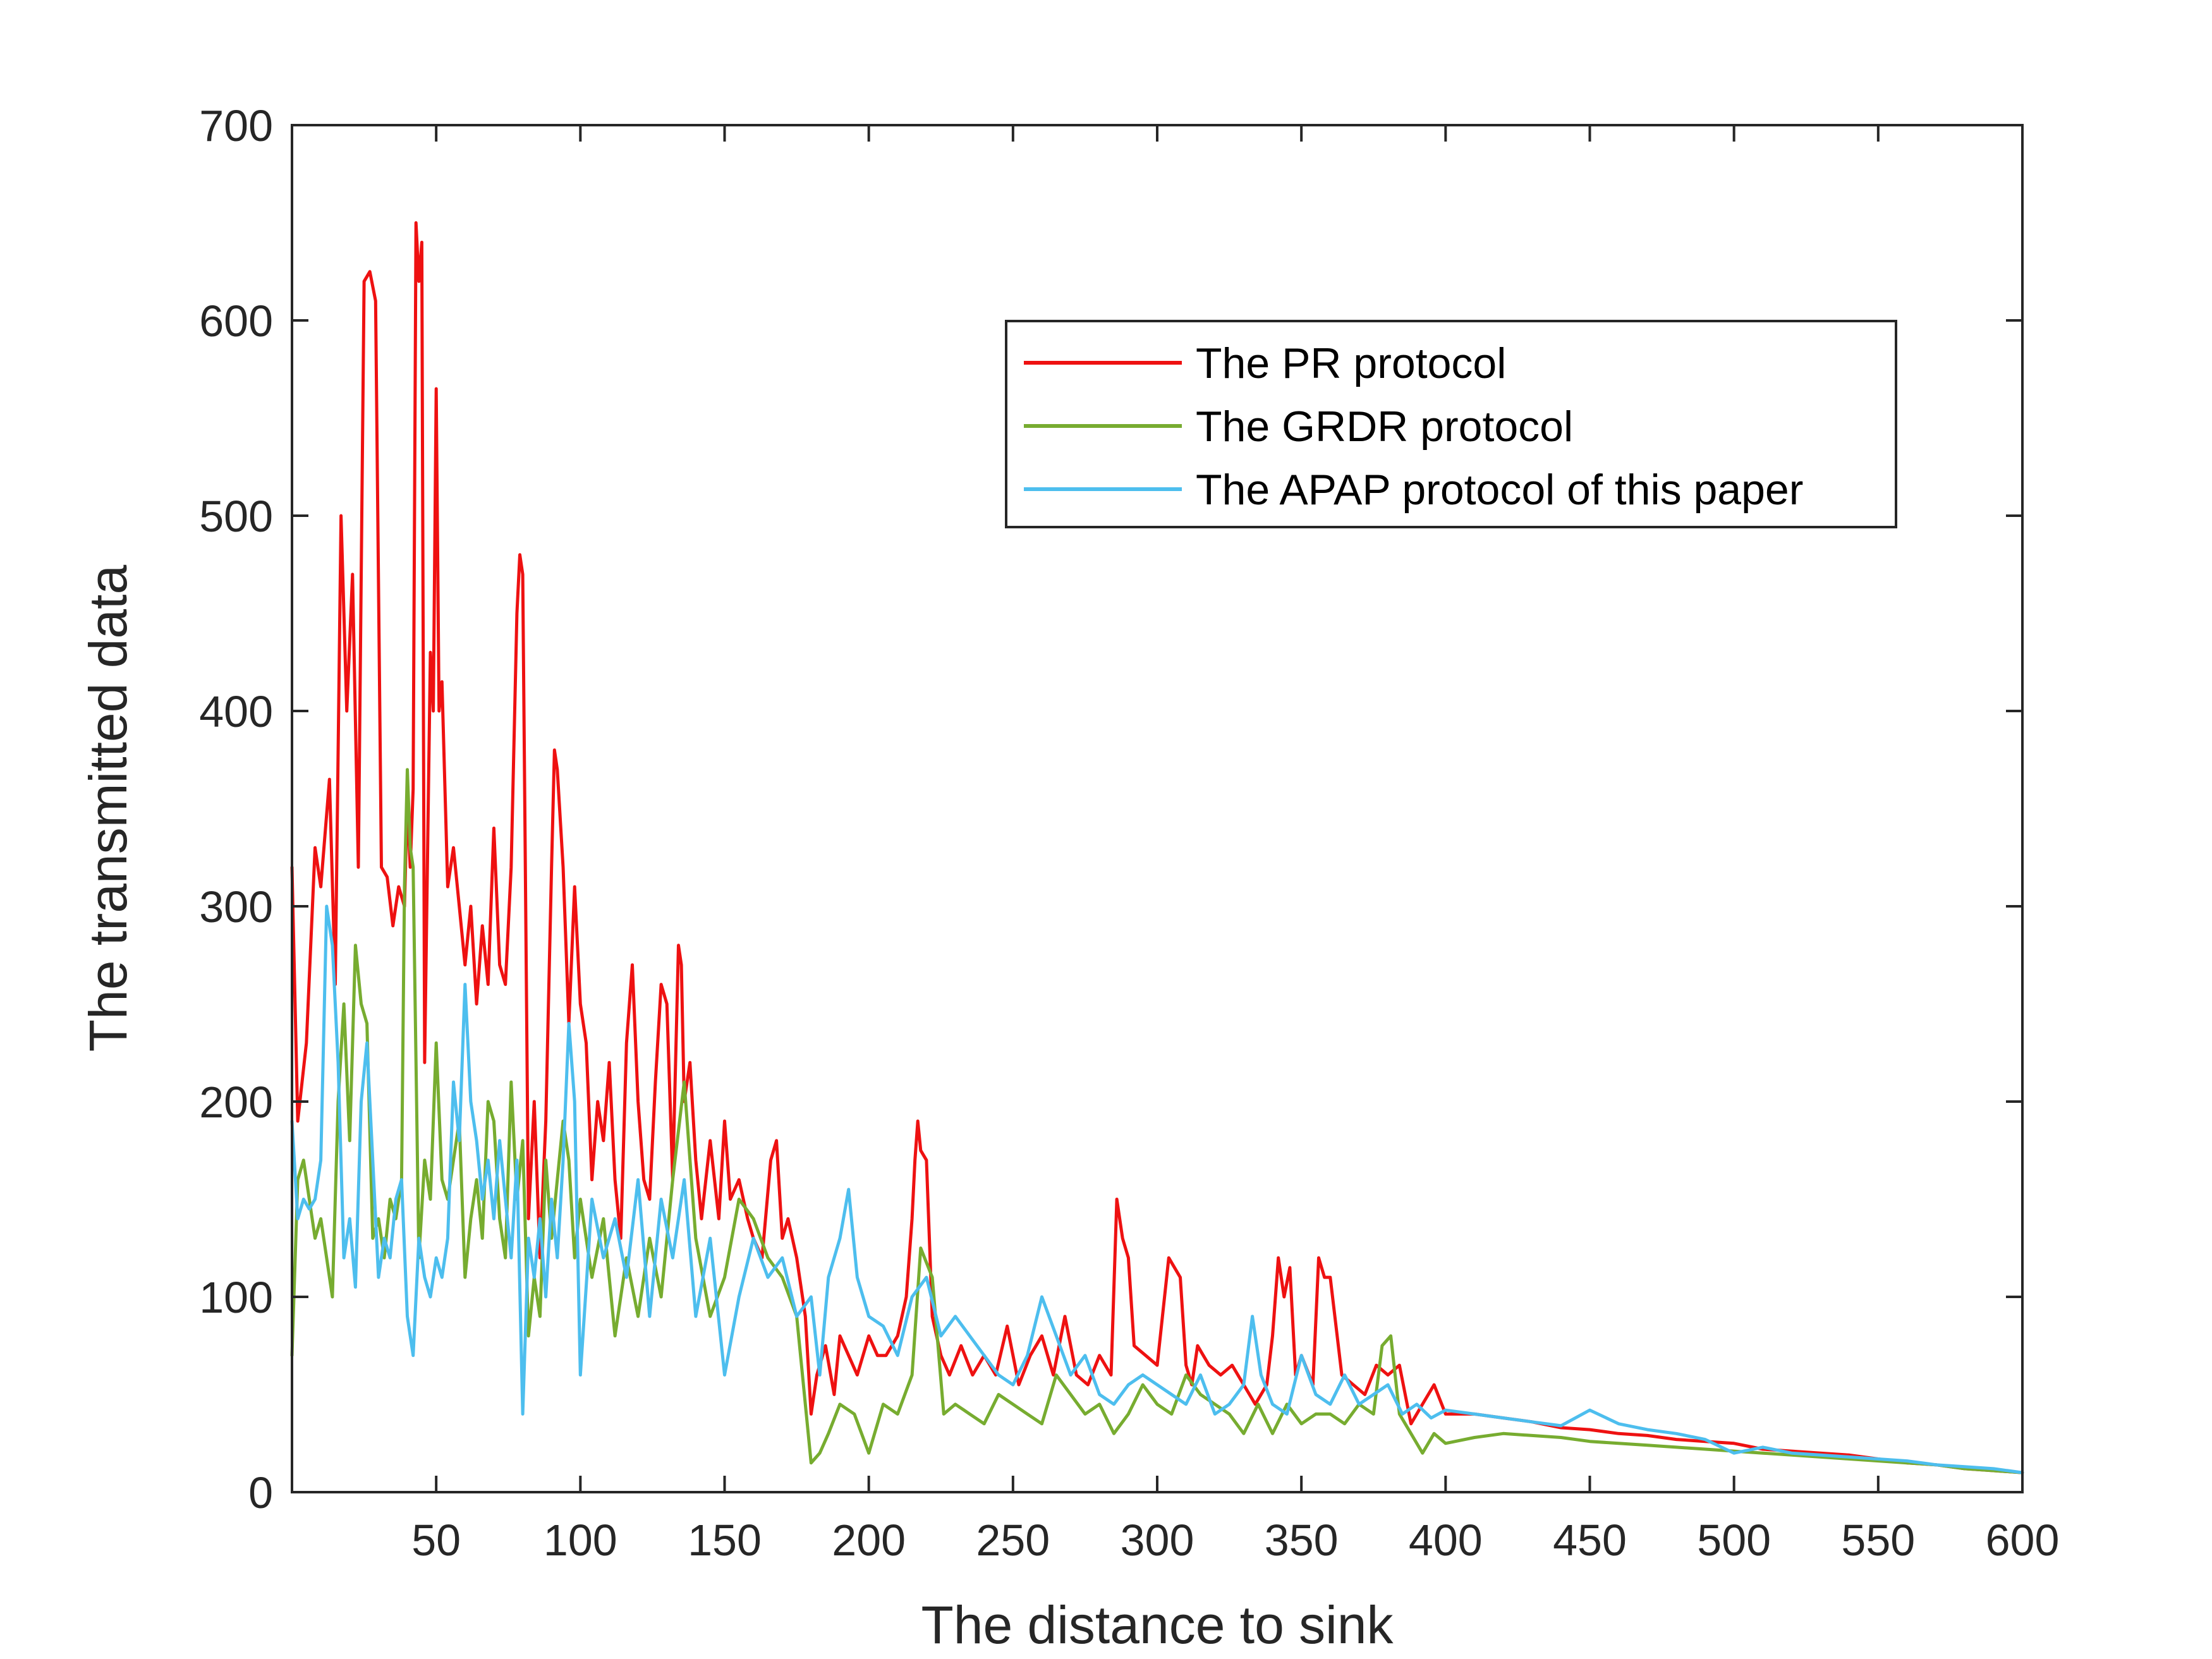  I want to click on x-tick-label: 250, so click(1013, 1540).